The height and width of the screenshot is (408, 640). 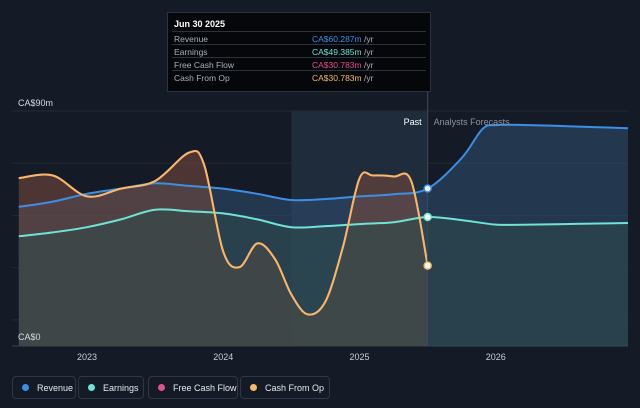 What do you see at coordinates (427, 227) in the screenshot?
I see `series-markers` at bounding box center [427, 227].